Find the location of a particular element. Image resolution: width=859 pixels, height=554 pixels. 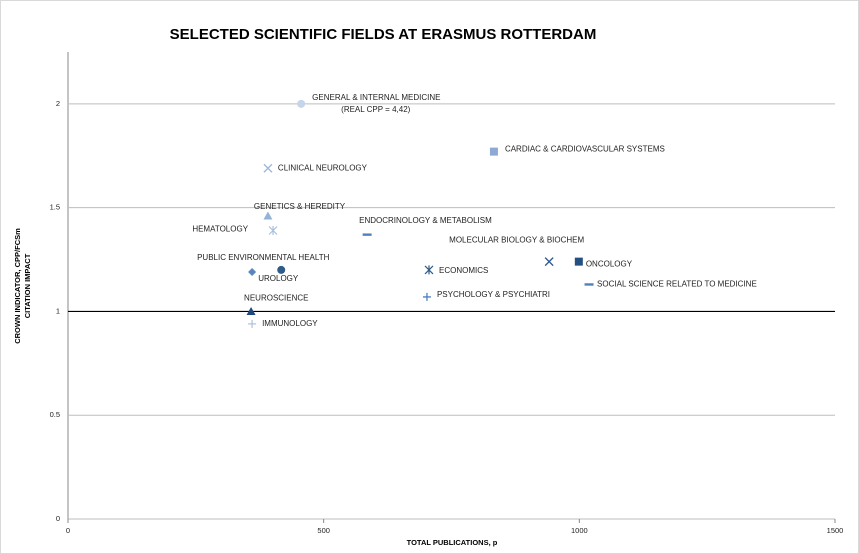

y-axis-title: CITATION IMPACT is located at coordinates (27, 285).